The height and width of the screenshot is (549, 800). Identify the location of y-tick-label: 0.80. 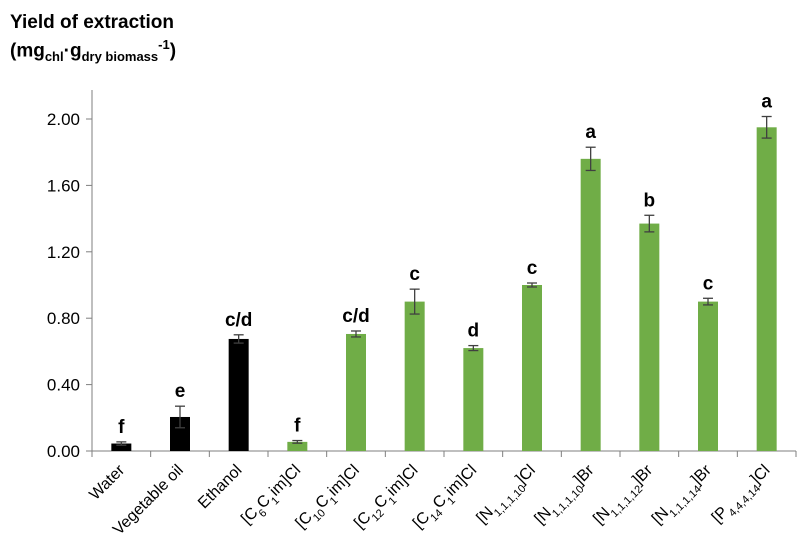
(63, 318).